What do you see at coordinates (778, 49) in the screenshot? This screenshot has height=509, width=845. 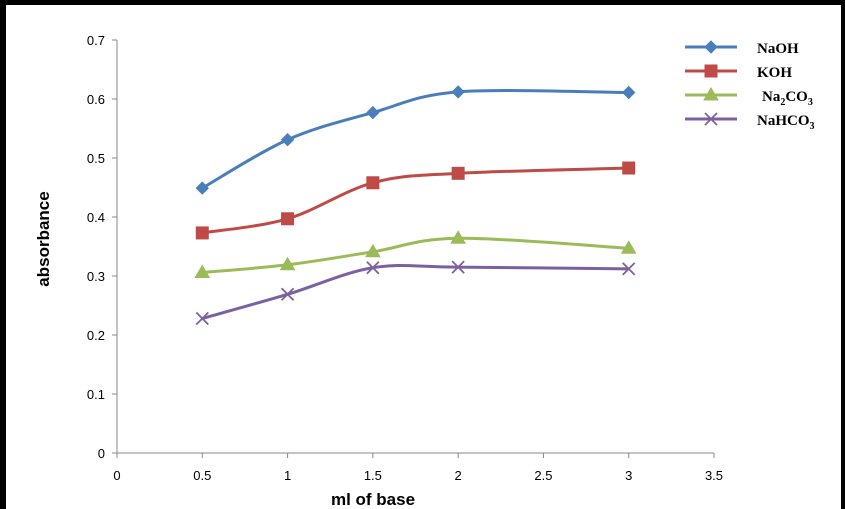 I see `legend-label-naoh: NaOH` at bounding box center [778, 49].